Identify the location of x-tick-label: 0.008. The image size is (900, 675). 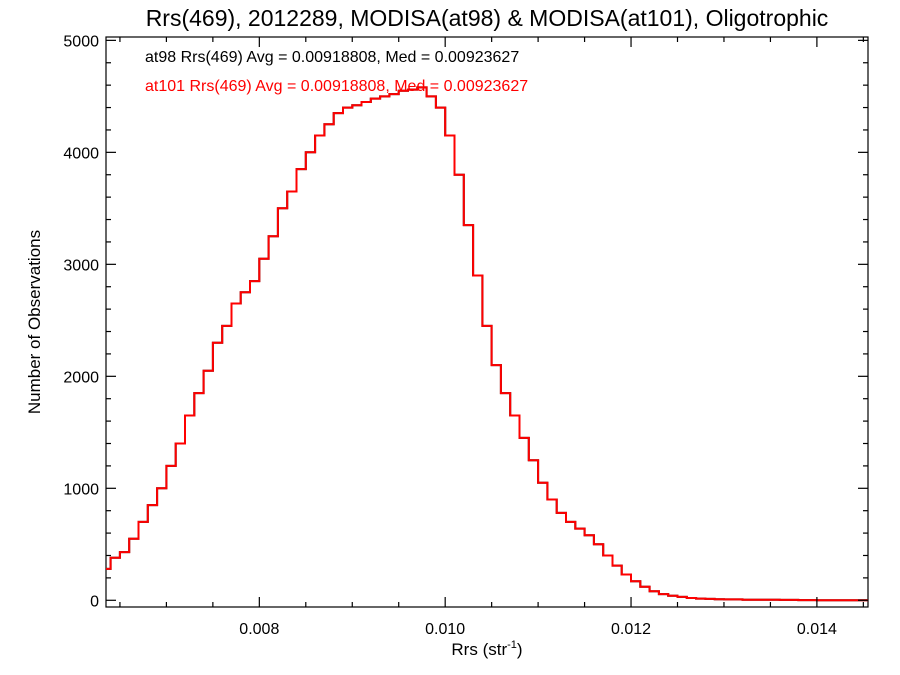
(259, 629).